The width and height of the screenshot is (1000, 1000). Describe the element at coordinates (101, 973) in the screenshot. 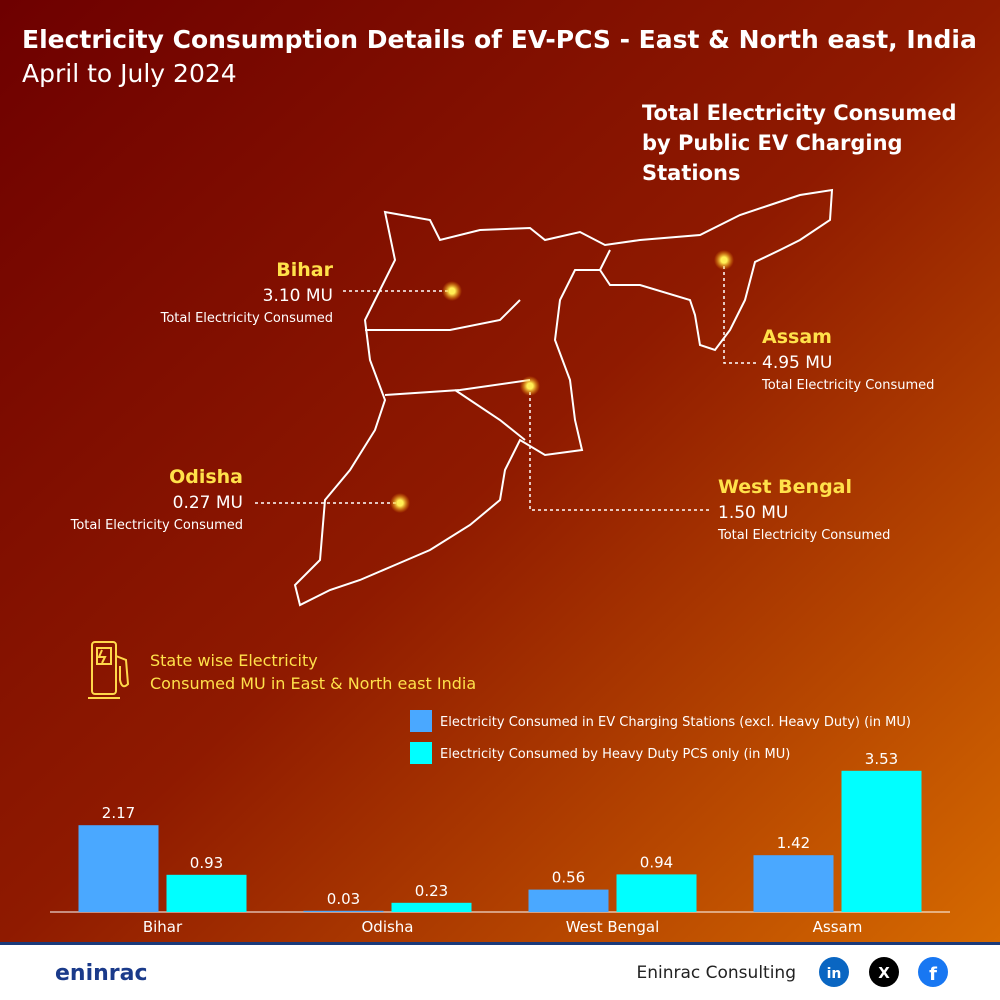

I see `logo: eninrac` at that location.